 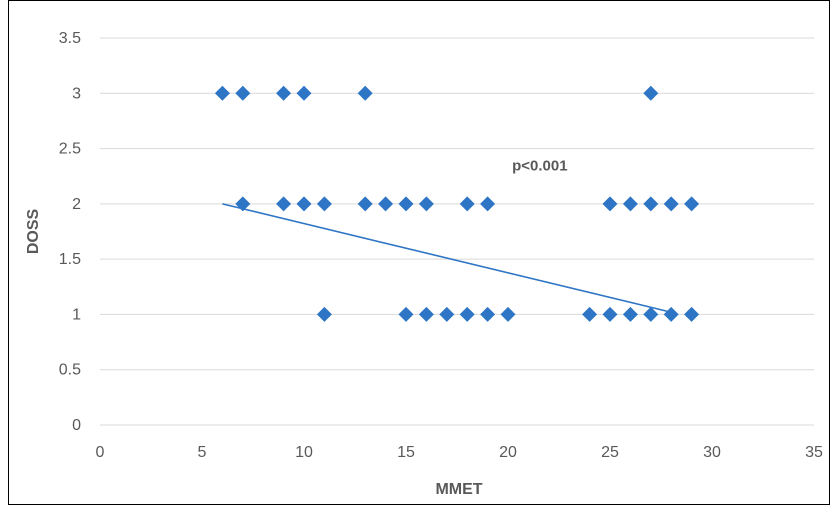 What do you see at coordinates (406, 452) in the screenshot?
I see `x-tick-label: 15` at bounding box center [406, 452].